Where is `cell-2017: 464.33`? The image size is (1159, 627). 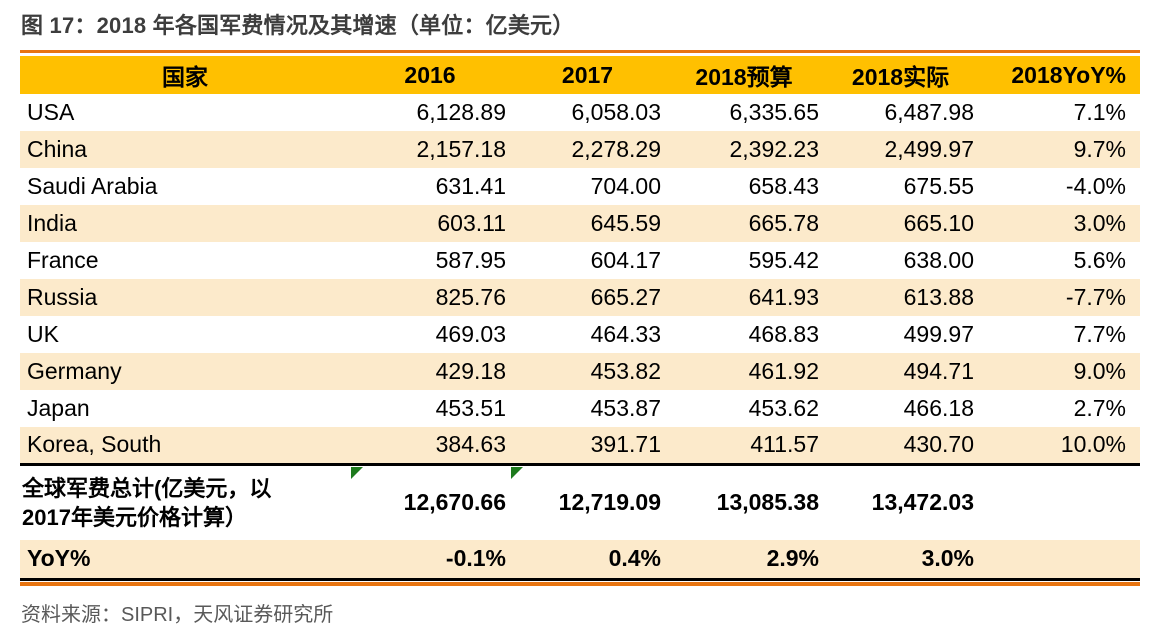
cell-2017: 464.33 is located at coordinates (625, 334).